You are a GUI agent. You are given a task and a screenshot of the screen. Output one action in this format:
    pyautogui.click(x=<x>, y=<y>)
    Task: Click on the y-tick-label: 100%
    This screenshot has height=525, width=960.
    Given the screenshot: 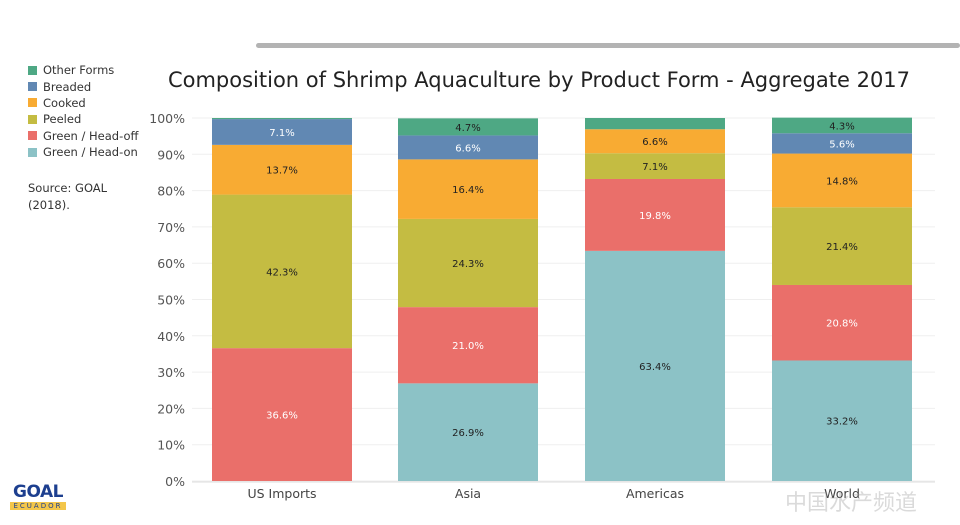 What is the action you would take?
    pyautogui.click(x=167, y=118)
    